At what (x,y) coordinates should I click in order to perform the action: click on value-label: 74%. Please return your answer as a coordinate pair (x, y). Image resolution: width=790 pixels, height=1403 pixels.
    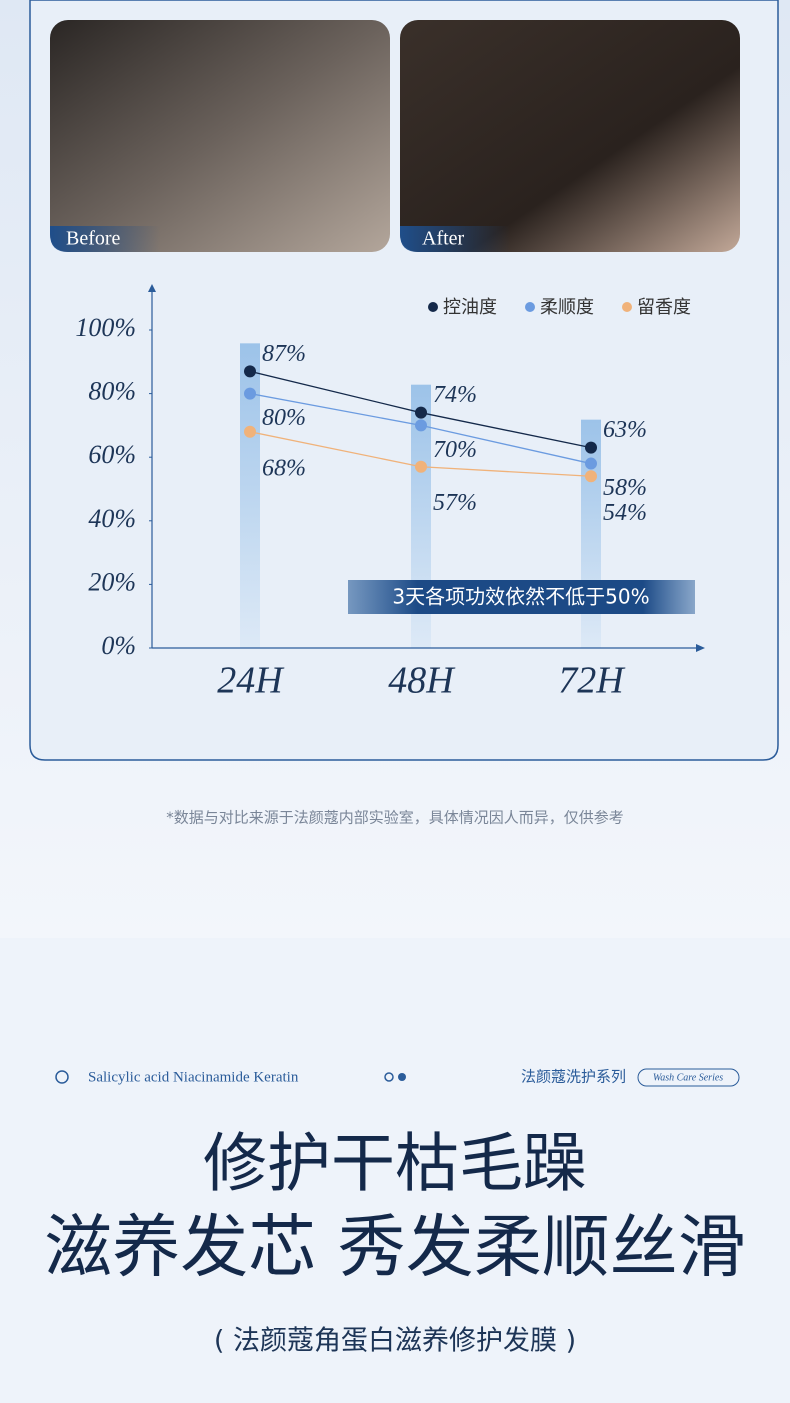
    Looking at the image, I should click on (455, 395).